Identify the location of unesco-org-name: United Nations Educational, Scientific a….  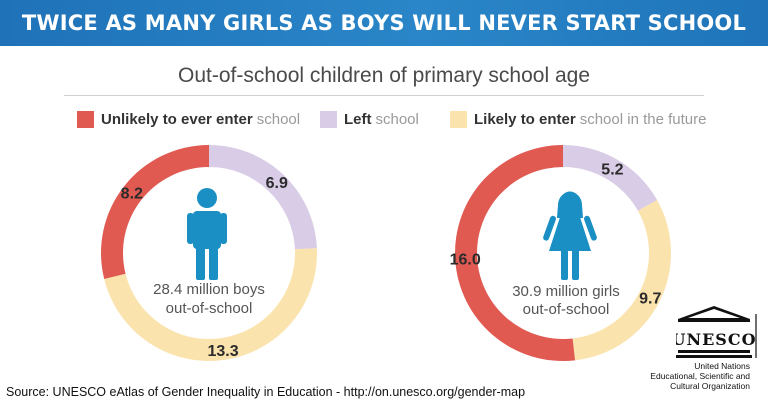
(693, 376).